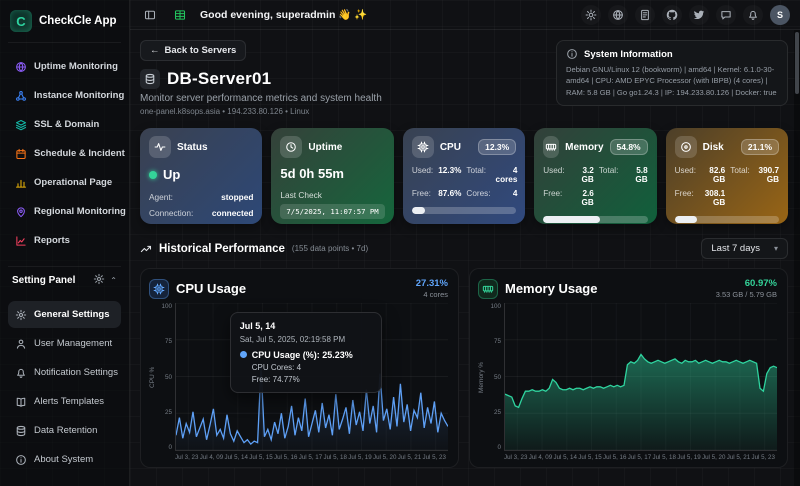  What do you see at coordinates (551, 288) in the screenshot?
I see `memory-chart-title: Memory Usage` at bounding box center [551, 288].